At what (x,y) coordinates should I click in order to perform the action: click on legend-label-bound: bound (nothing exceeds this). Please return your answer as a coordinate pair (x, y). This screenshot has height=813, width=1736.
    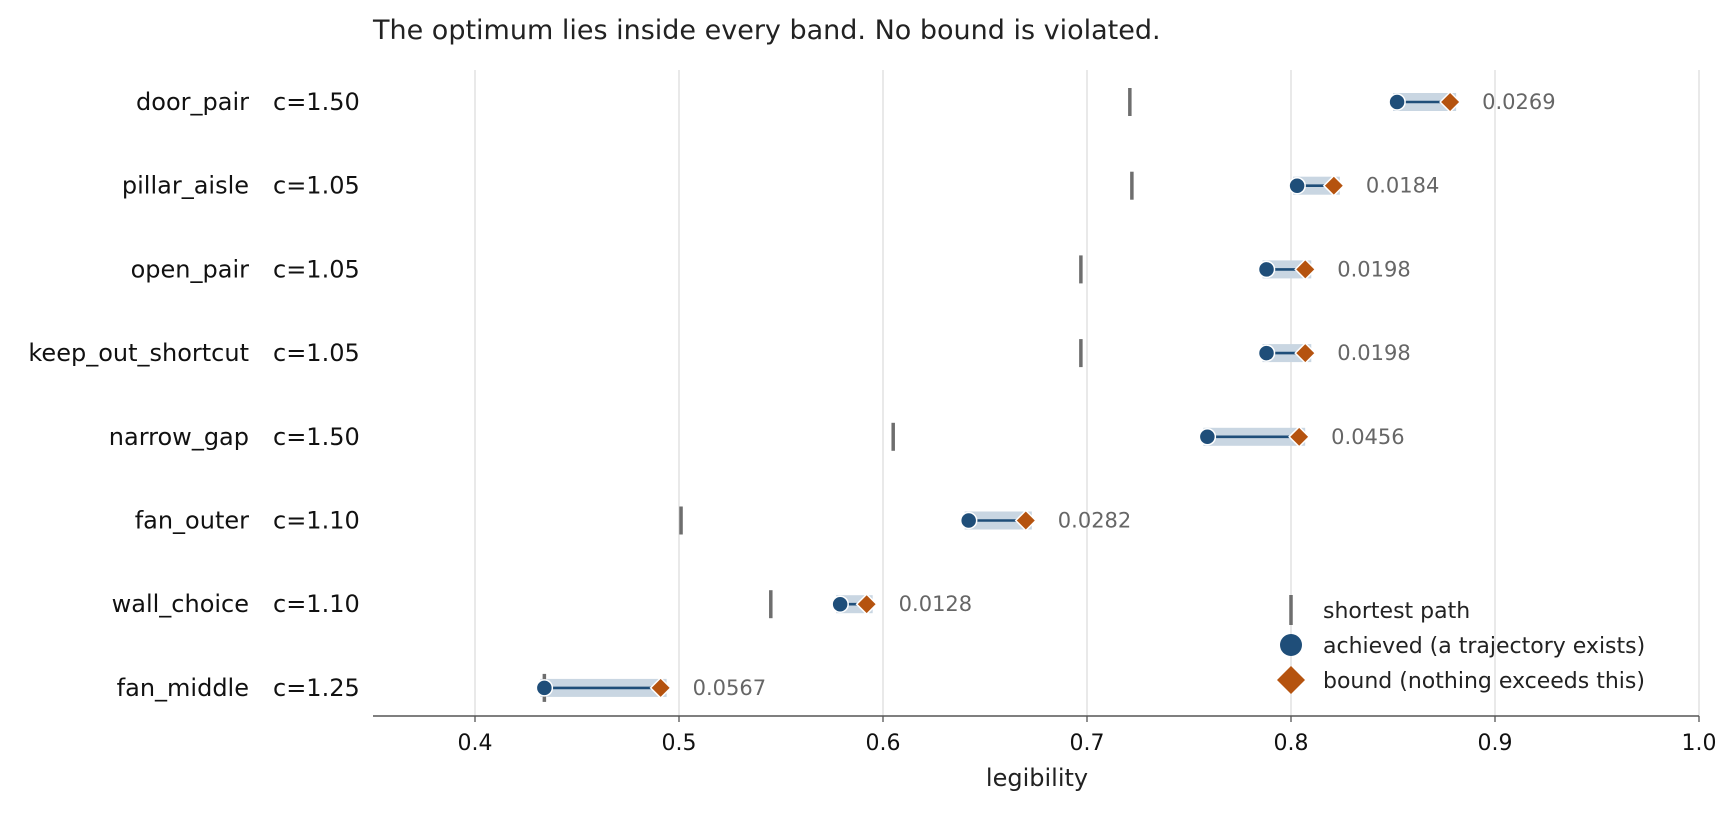
    Looking at the image, I should click on (1484, 681).